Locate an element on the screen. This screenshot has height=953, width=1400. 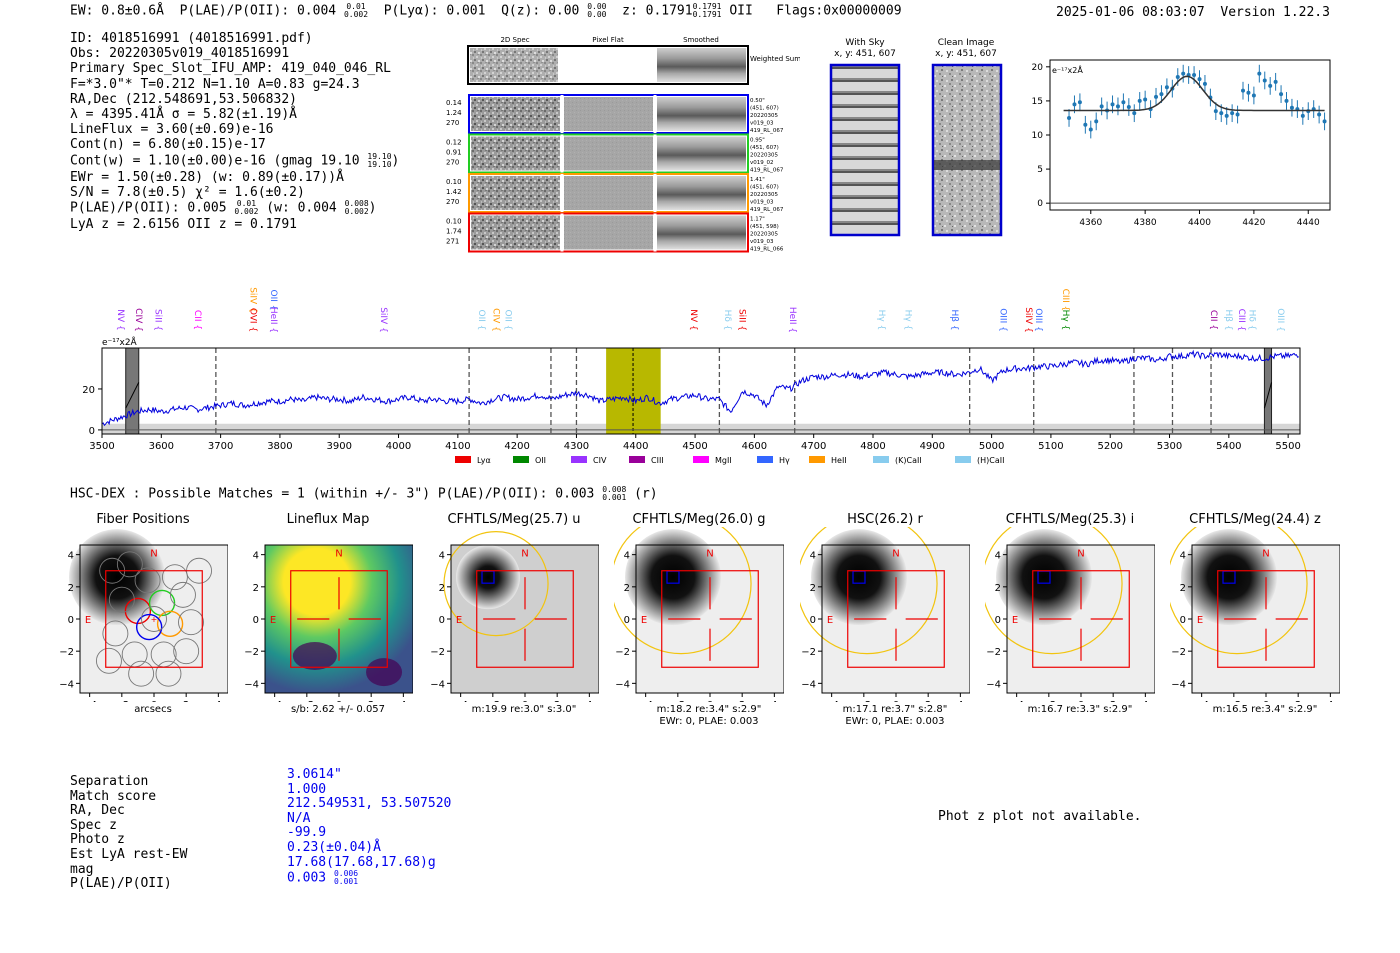
spectrum-xtick-label: 4800 is located at coordinates (872, 446).